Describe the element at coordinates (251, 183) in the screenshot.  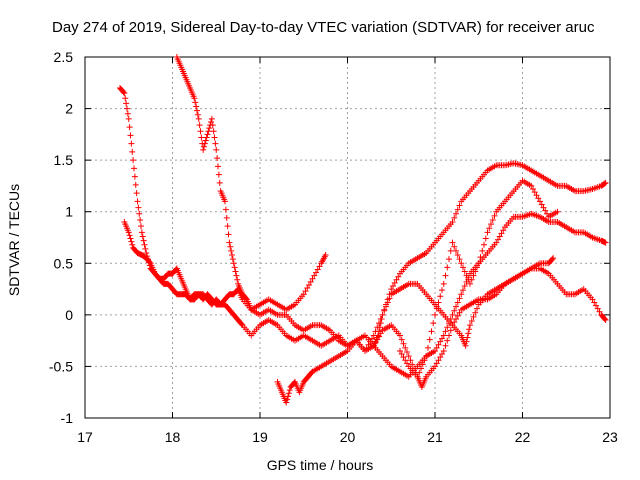
I see `series-s3` at that location.